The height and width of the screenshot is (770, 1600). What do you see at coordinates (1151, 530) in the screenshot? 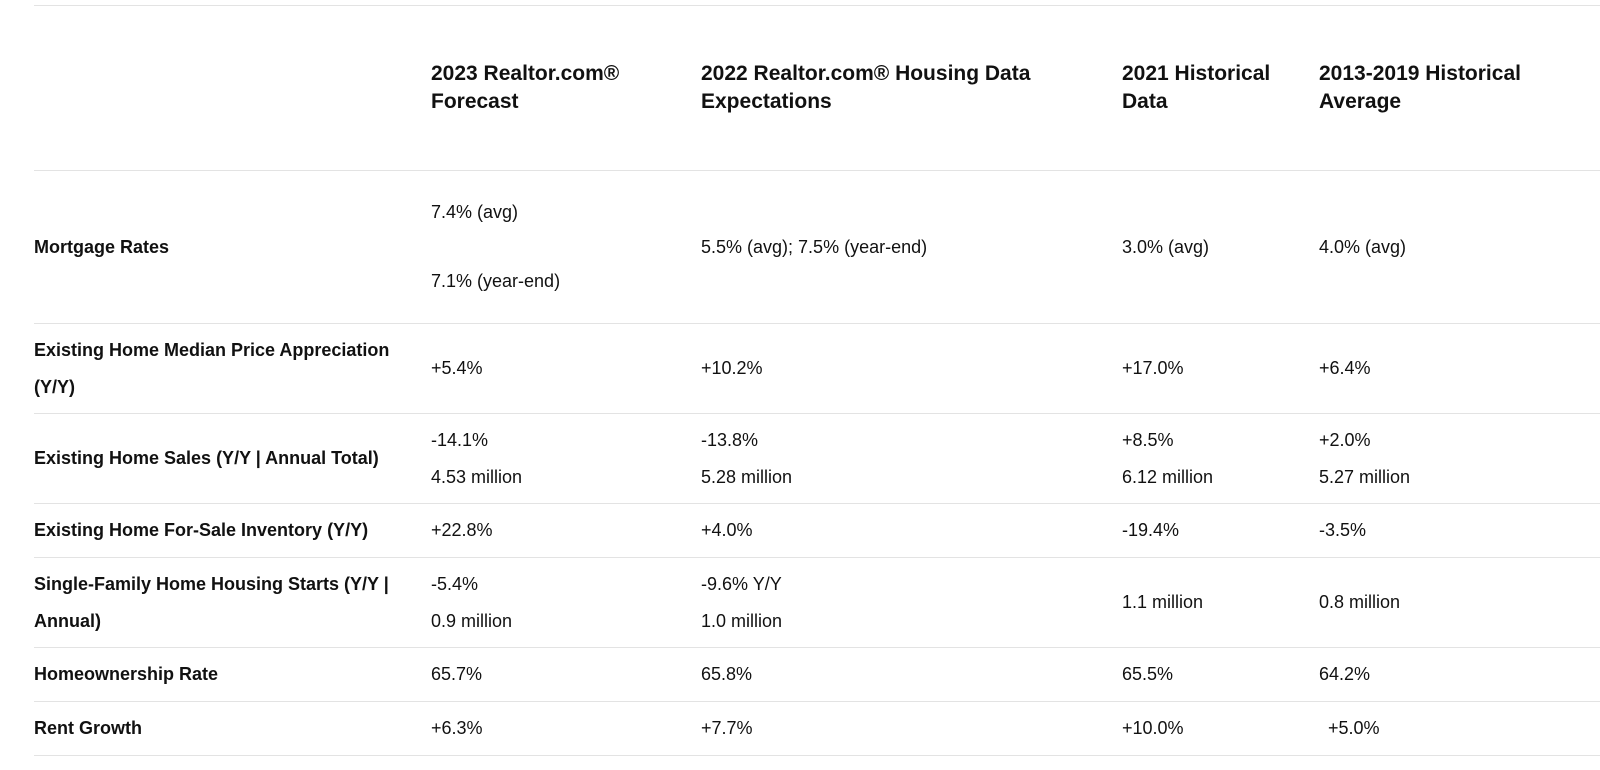
I see `cell-2021: -19.4%` at bounding box center [1151, 530].